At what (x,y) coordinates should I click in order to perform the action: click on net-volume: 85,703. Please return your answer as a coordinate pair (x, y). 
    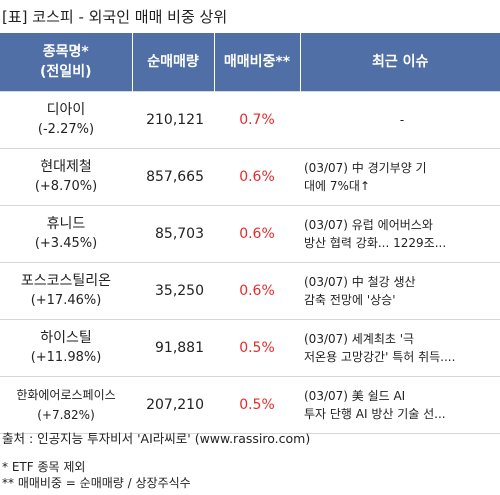
    Looking at the image, I should click on (173, 234).